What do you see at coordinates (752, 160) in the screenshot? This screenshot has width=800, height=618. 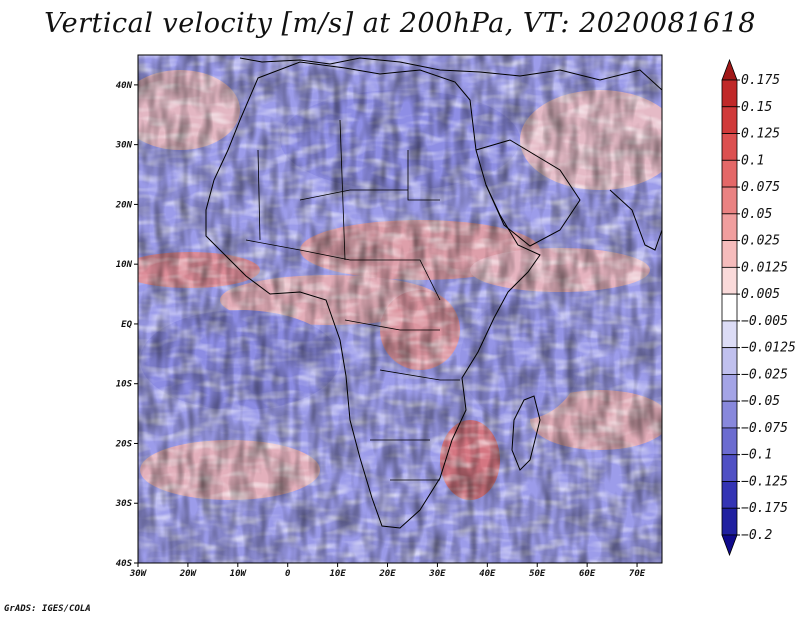 I see `colorbar-label: 0.1` at bounding box center [752, 160].